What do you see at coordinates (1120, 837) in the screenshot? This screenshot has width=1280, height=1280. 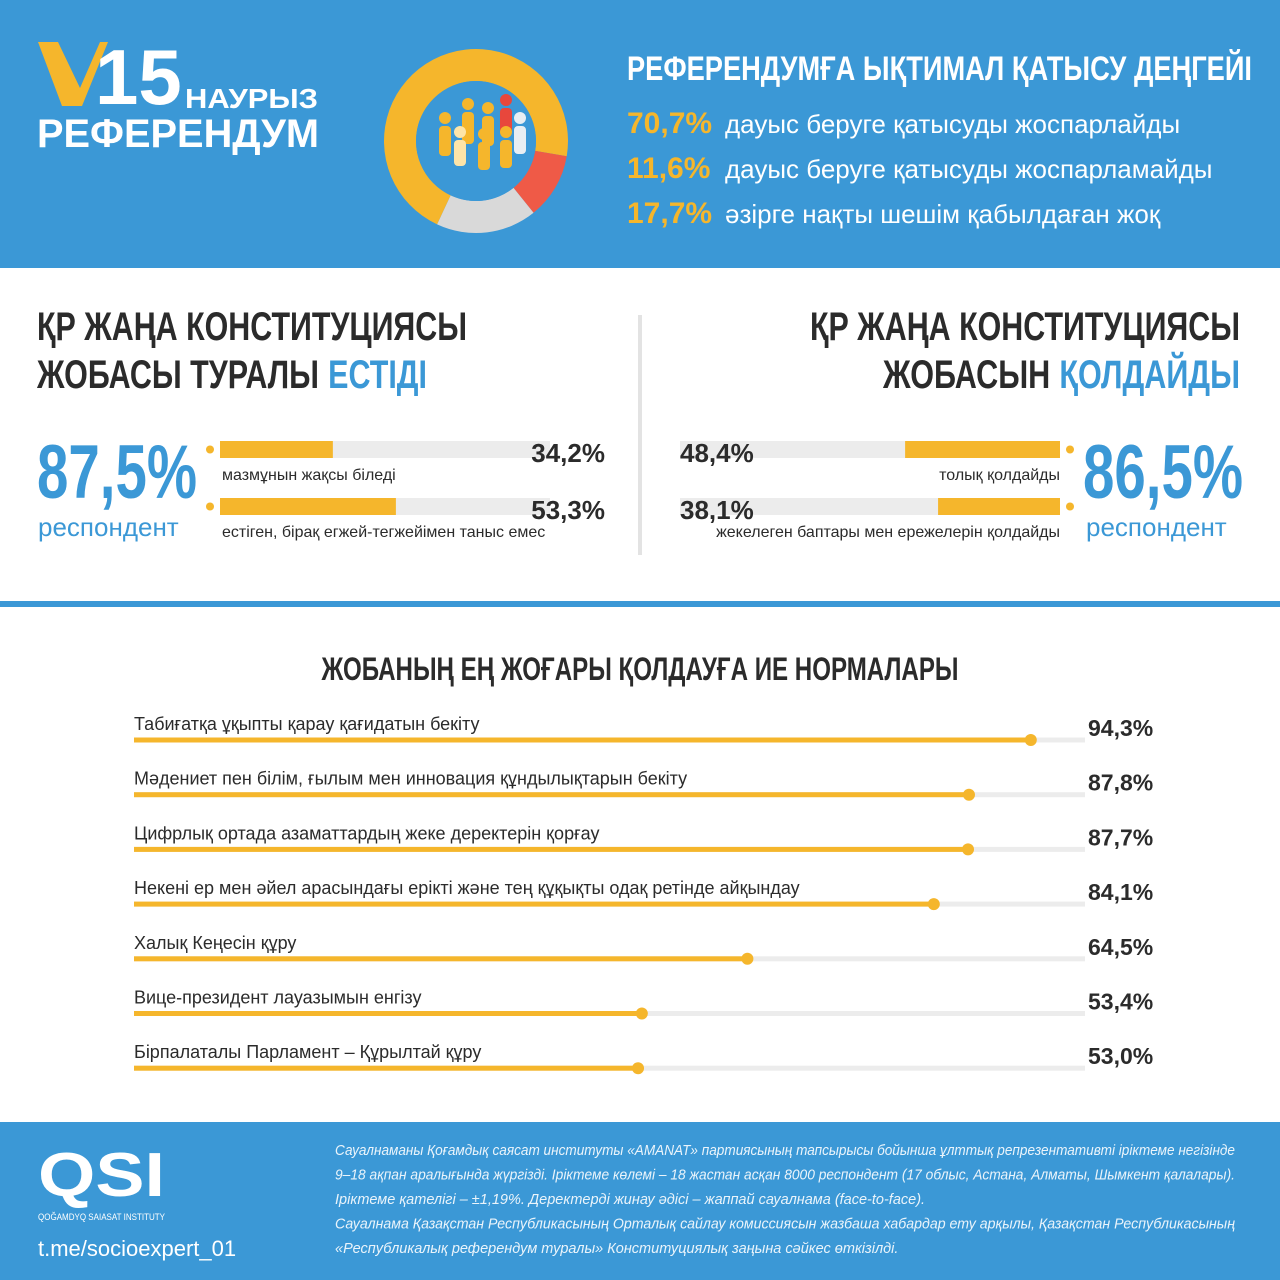 I see `norm-value: 87,7%` at bounding box center [1120, 837].